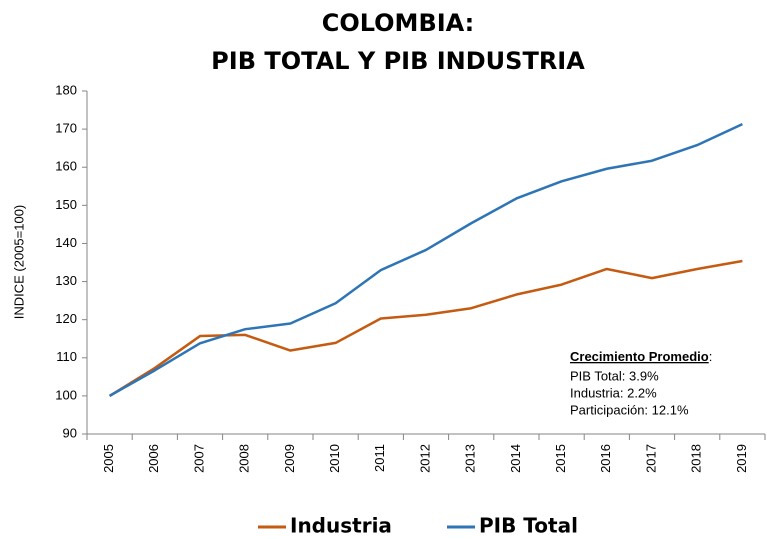 Image resolution: width=767 pixels, height=539 pixels. I want to click on annotation-line: PIB Total: 3.9%, so click(614, 375).